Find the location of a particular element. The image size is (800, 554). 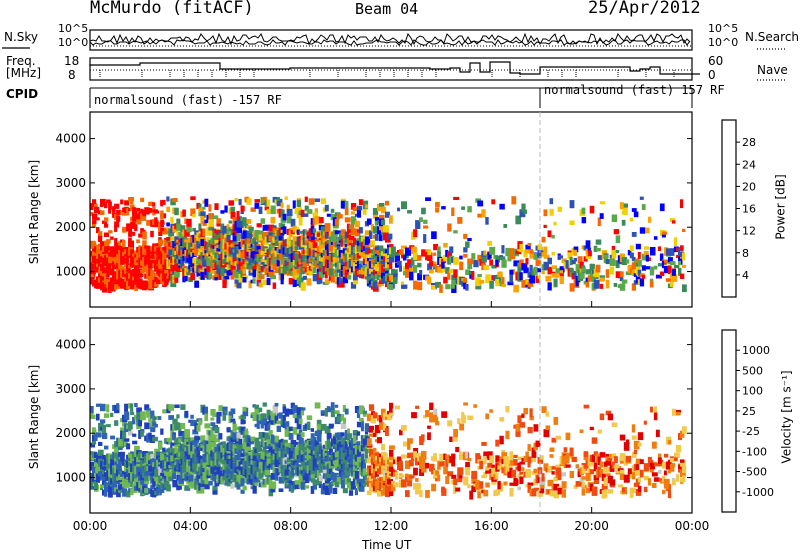

nsearch-label: N.Search is located at coordinates (772, 37).